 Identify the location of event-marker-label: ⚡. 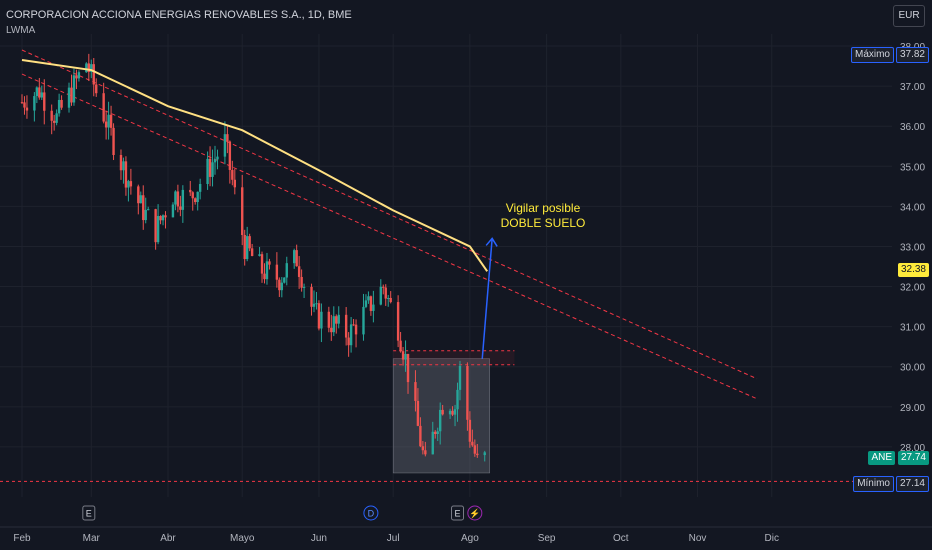
(474, 514).